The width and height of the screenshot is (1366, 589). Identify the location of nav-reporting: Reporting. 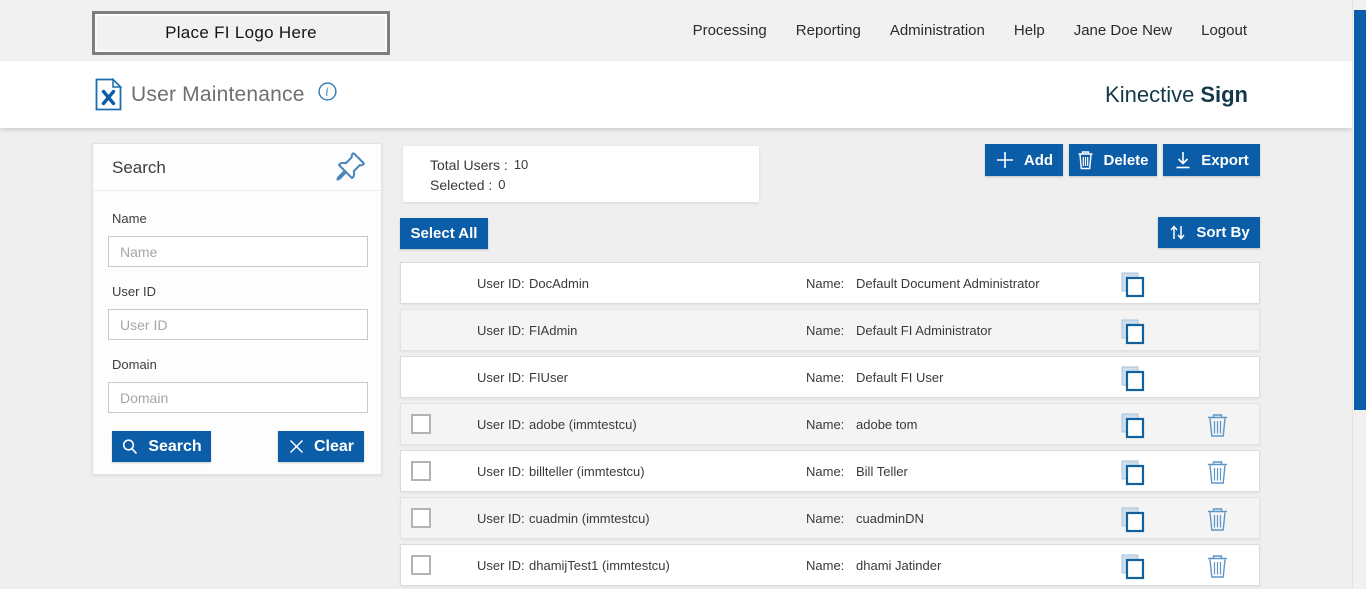
(828, 30).